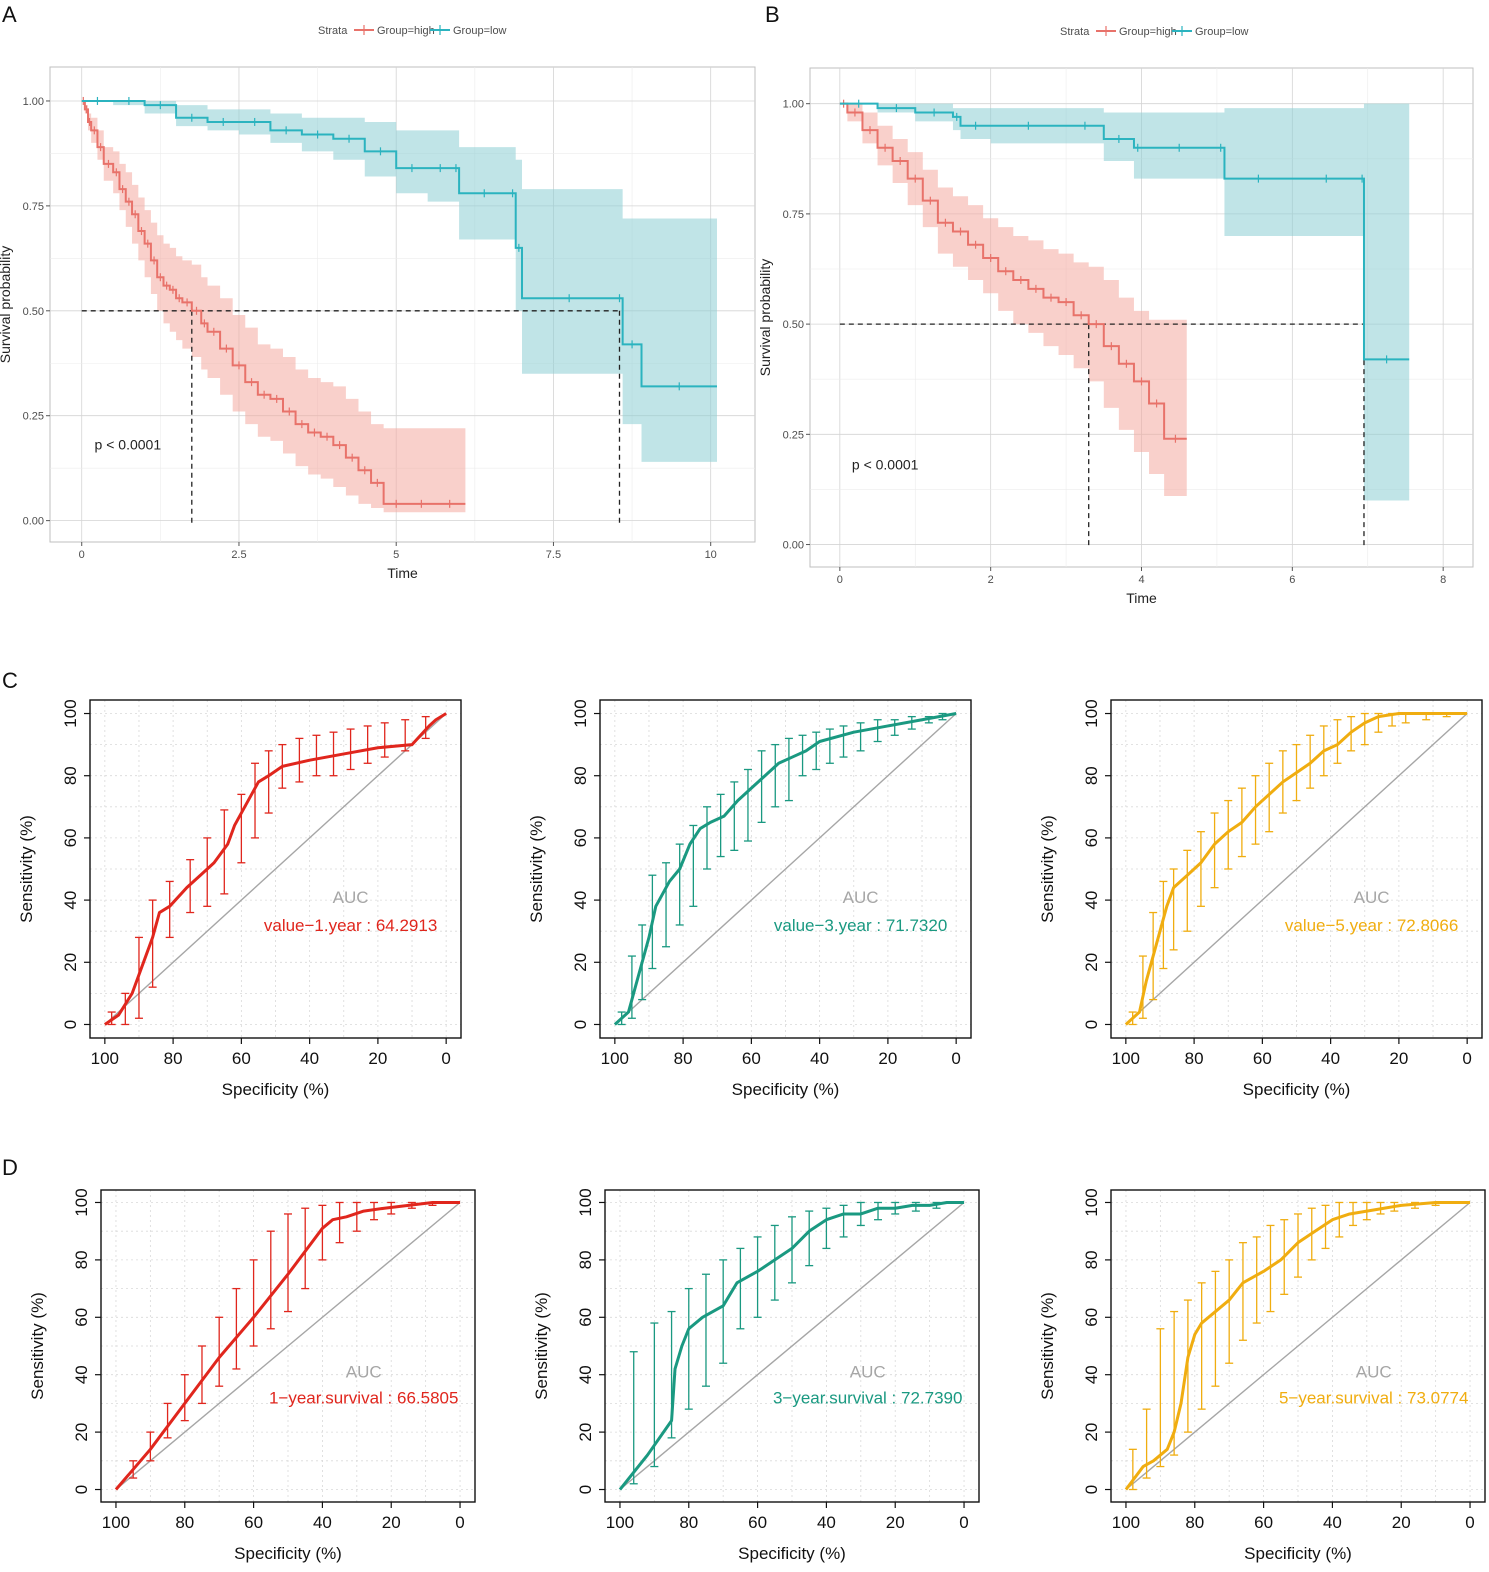 This screenshot has width=1489, height=1572. What do you see at coordinates (10, 1167) in the screenshot?
I see `panel-letter-d: D` at bounding box center [10, 1167].